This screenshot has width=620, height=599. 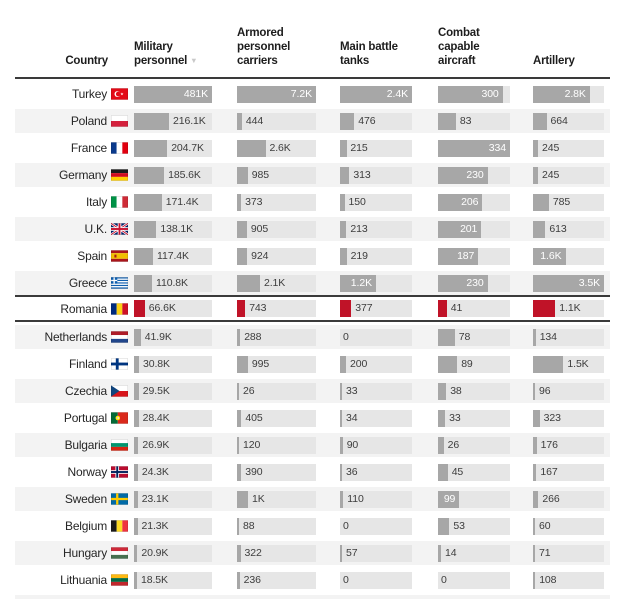 What do you see at coordinates (86, 60) in the screenshot?
I see `column-header-country: Country` at bounding box center [86, 60].